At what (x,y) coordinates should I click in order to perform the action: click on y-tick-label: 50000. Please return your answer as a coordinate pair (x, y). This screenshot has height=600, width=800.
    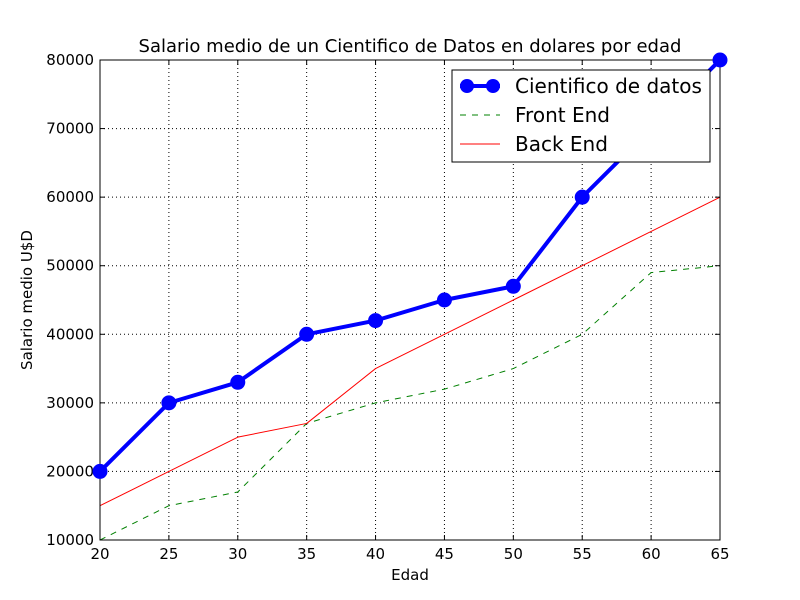
    Looking at the image, I should click on (70, 266).